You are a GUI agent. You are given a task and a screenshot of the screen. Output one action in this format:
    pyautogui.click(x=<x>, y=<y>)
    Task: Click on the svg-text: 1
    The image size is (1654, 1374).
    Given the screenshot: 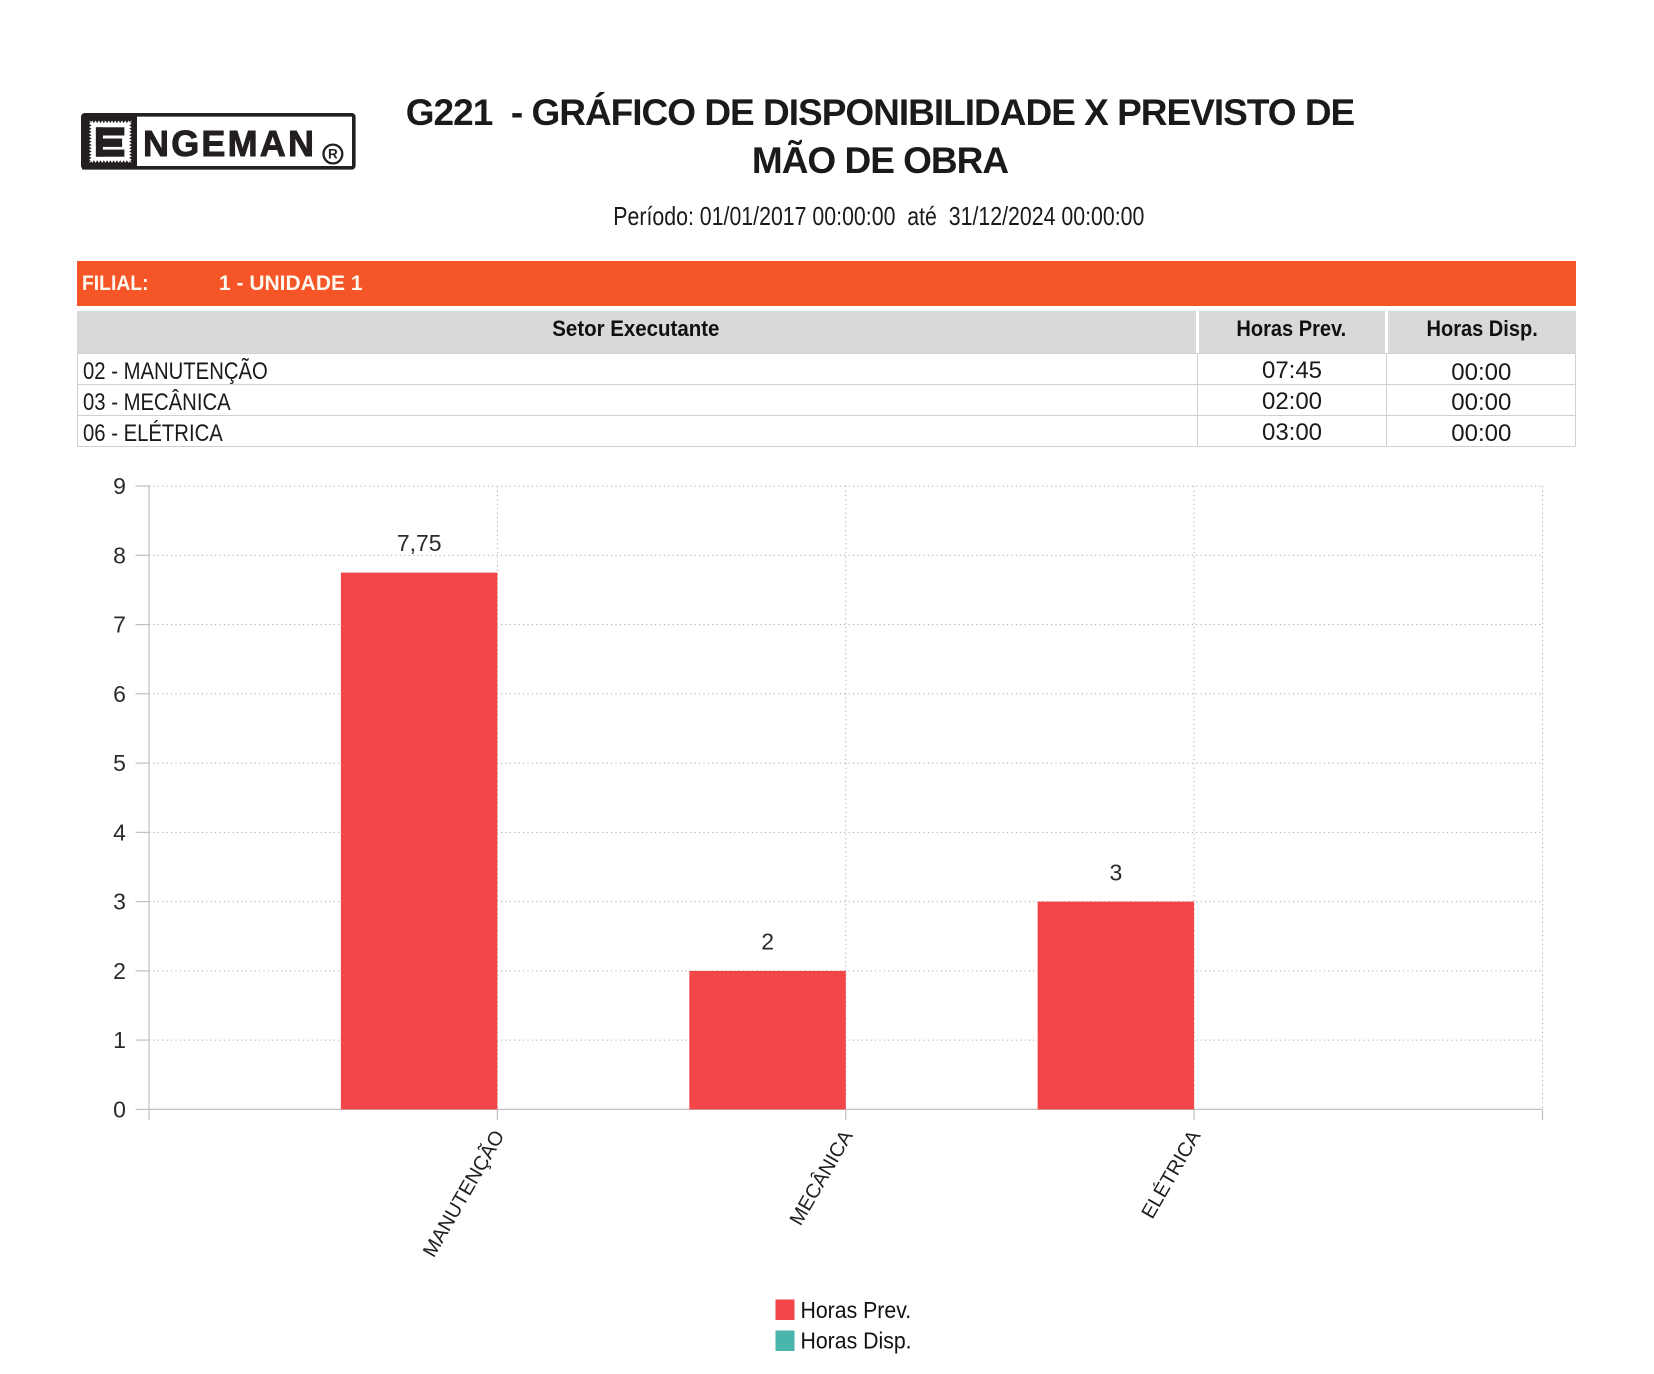 What is the action you would take?
    pyautogui.click(x=119, y=1040)
    